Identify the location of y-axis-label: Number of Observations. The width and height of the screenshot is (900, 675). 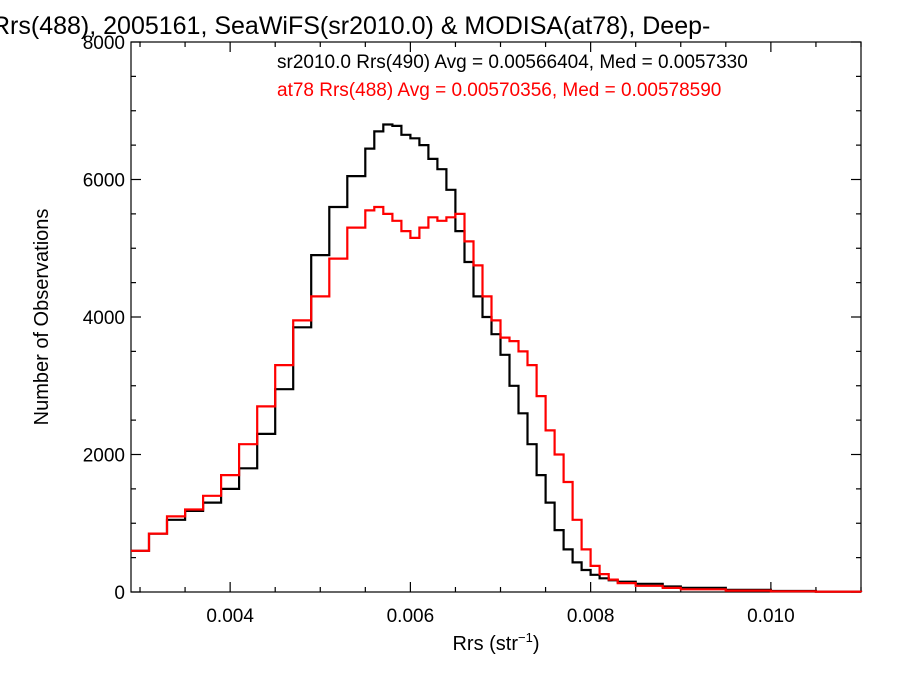
(42, 317).